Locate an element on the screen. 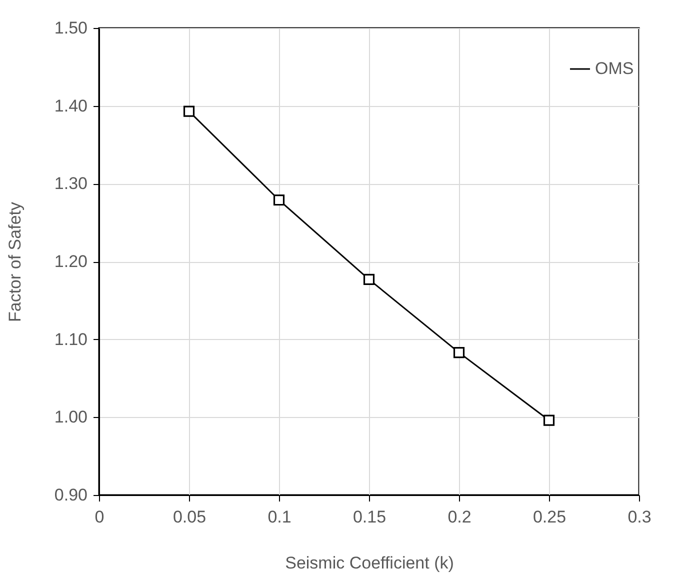 The height and width of the screenshot is (582, 691). y-tick-label: 1.10 is located at coordinates (71, 339).